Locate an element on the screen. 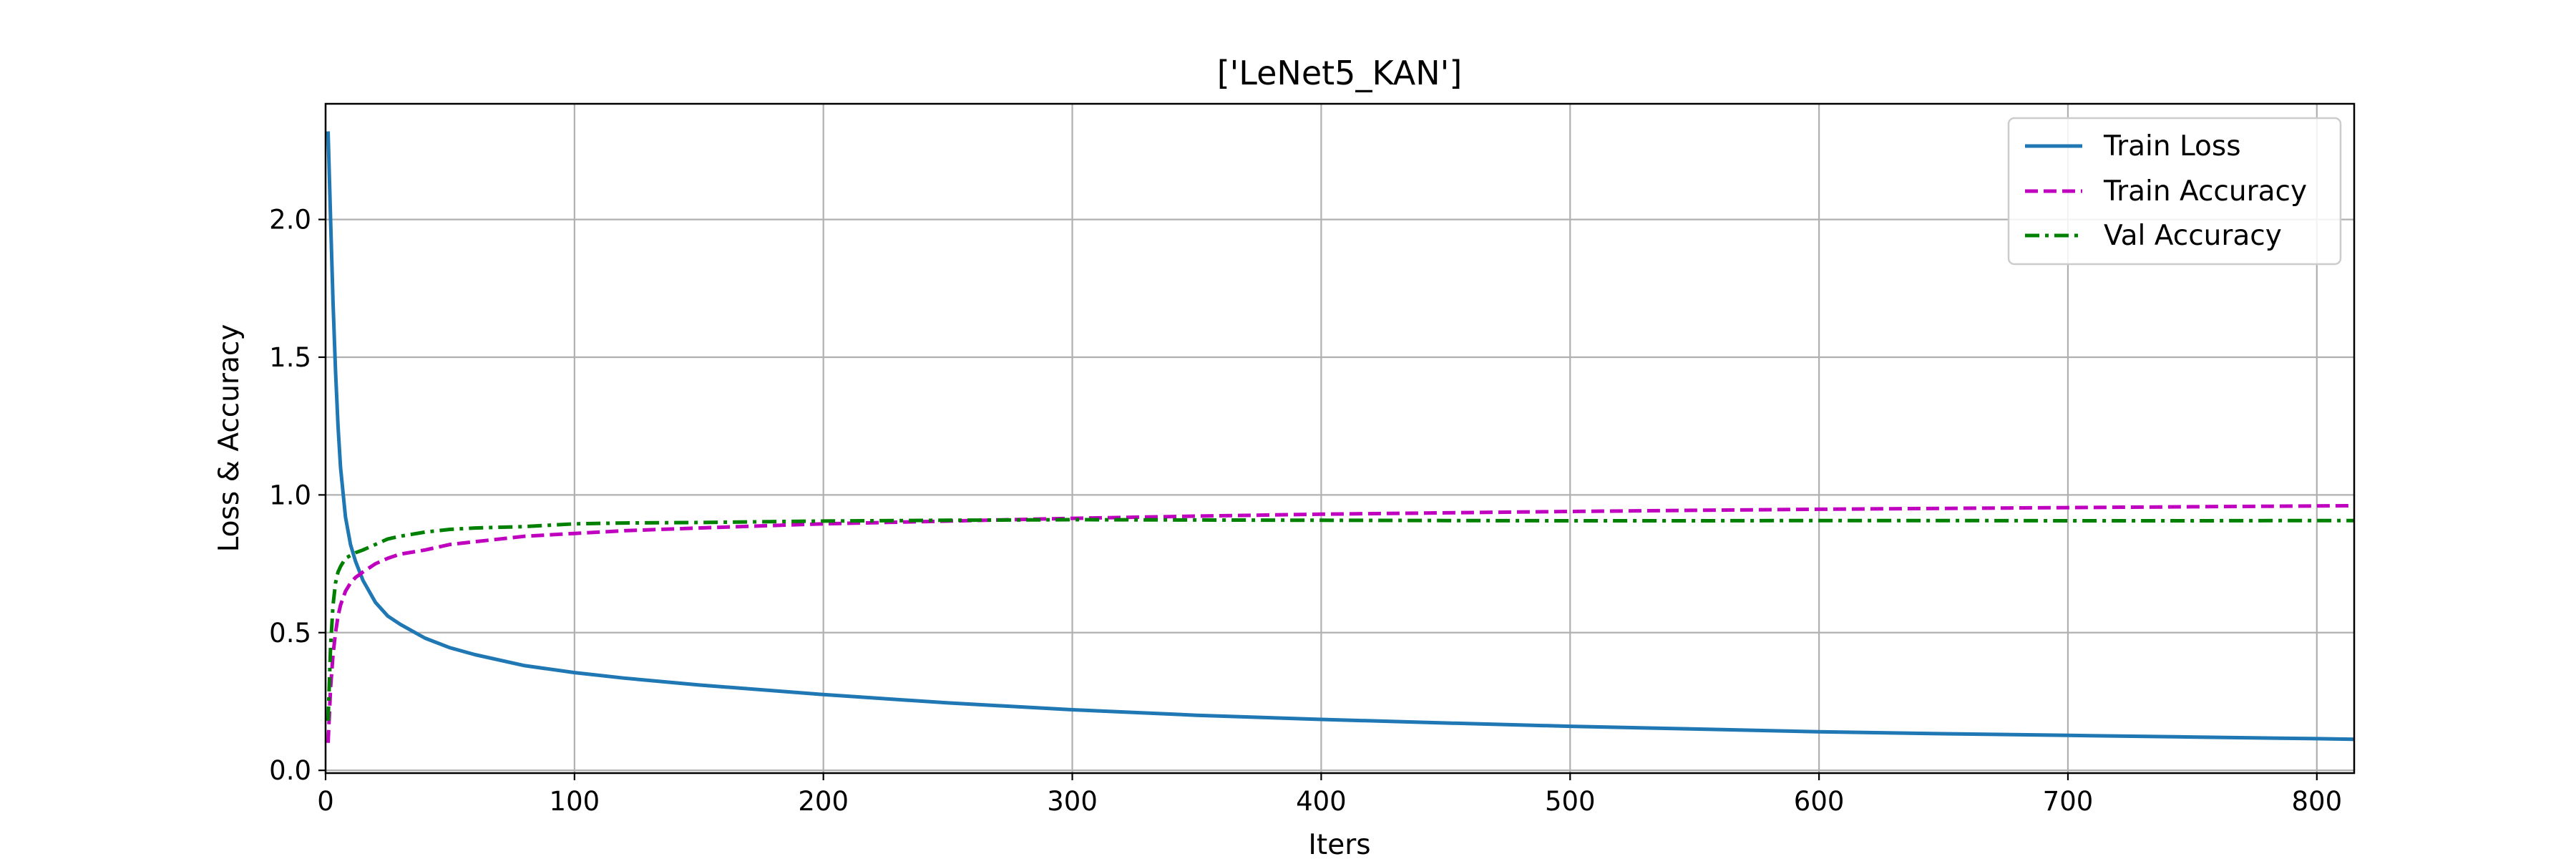 This screenshot has width=2576, height=859. y-axis-title: Loss & Accuracy is located at coordinates (229, 438).